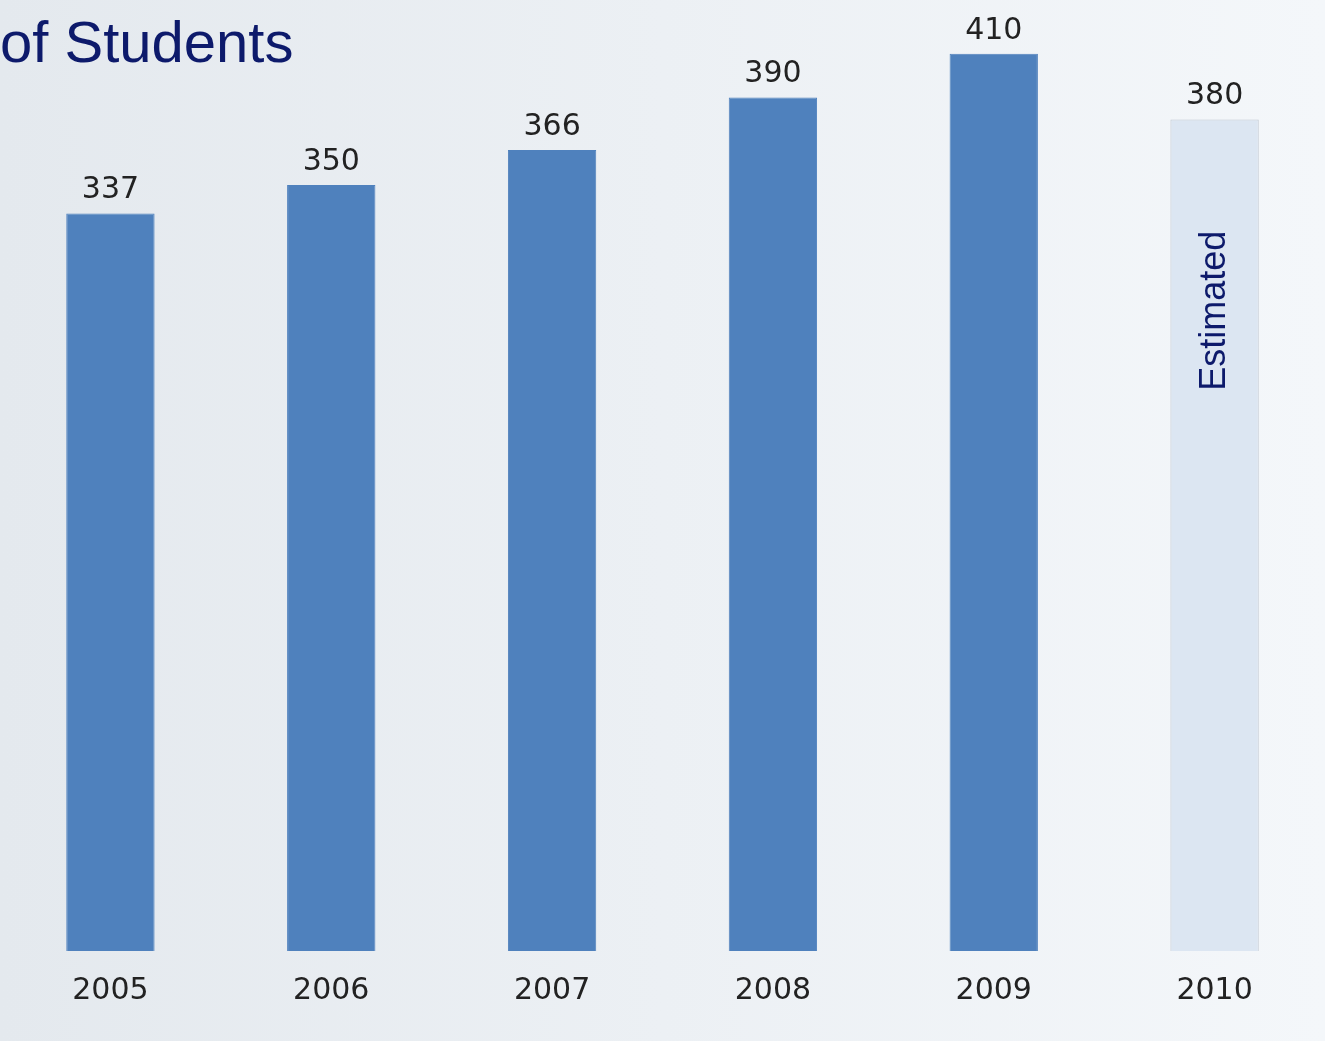 The height and width of the screenshot is (1041, 1325). What do you see at coordinates (993, 988) in the screenshot?
I see `x-tick-label: 2009` at bounding box center [993, 988].